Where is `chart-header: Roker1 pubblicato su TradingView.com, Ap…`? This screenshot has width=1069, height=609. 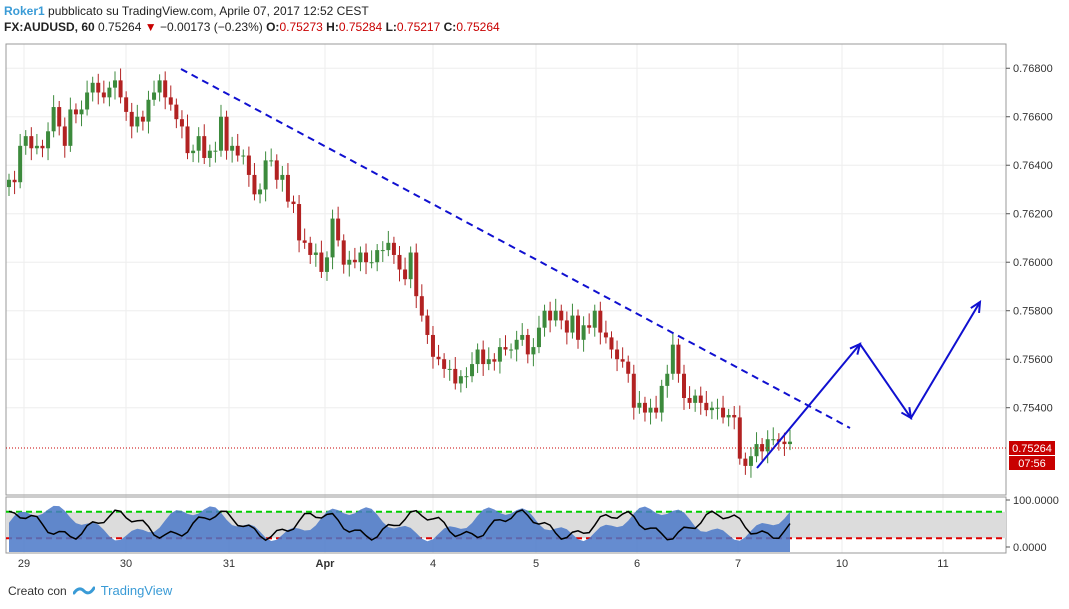
chart-header: Roker1 pubblicato su TradingView.com, Ap… is located at coordinates (252, 19).